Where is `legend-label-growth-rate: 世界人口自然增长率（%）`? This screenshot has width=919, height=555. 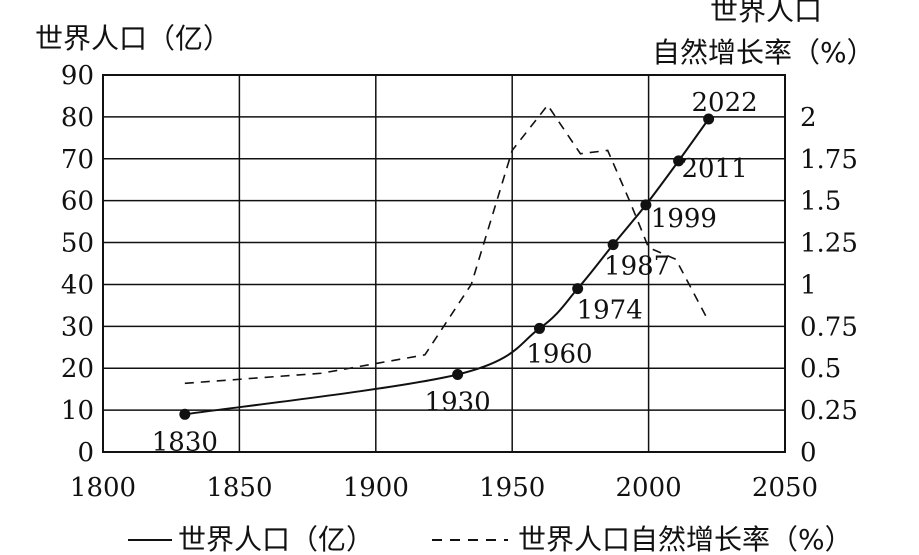 legend-label-growth-rate: 世界人口自然增长率（%） is located at coordinates (685, 539).